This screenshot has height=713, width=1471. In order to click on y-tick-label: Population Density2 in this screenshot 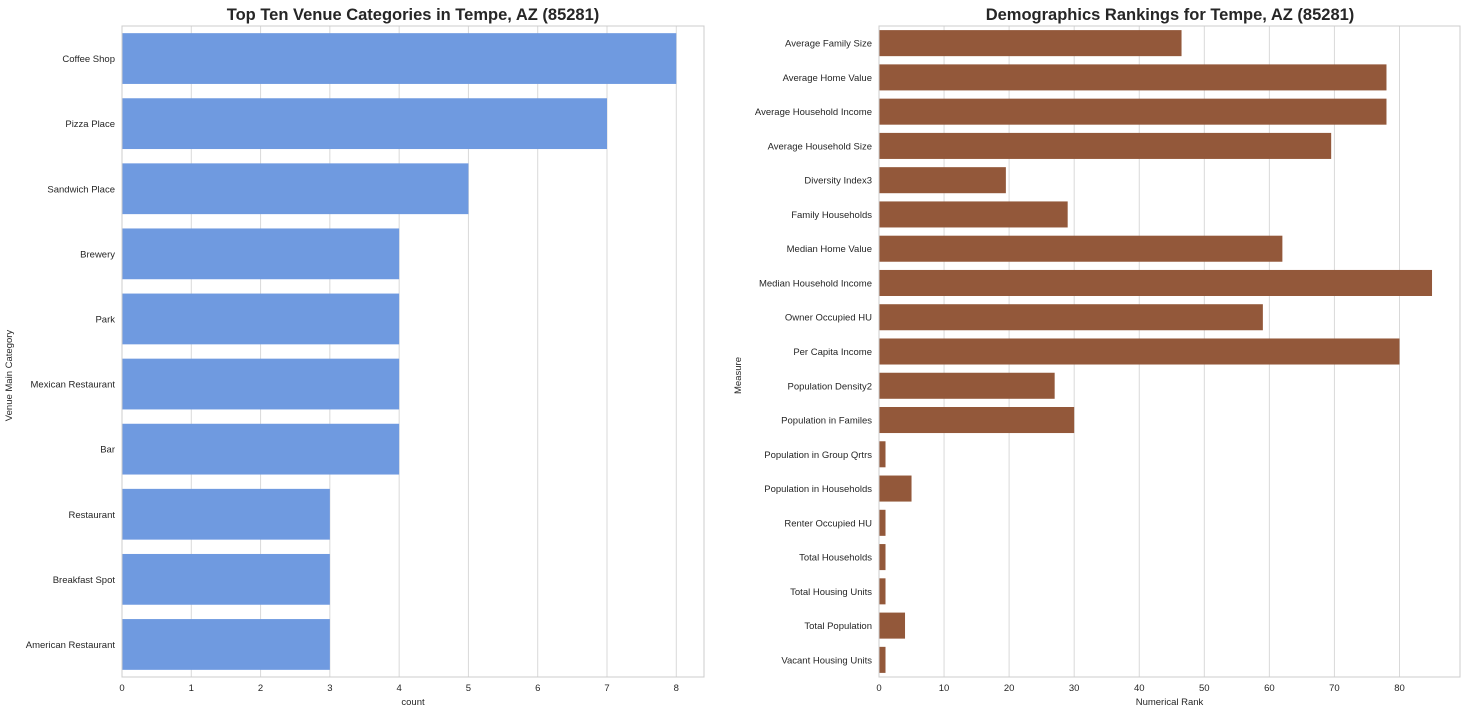, I will do `click(830, 386)`.